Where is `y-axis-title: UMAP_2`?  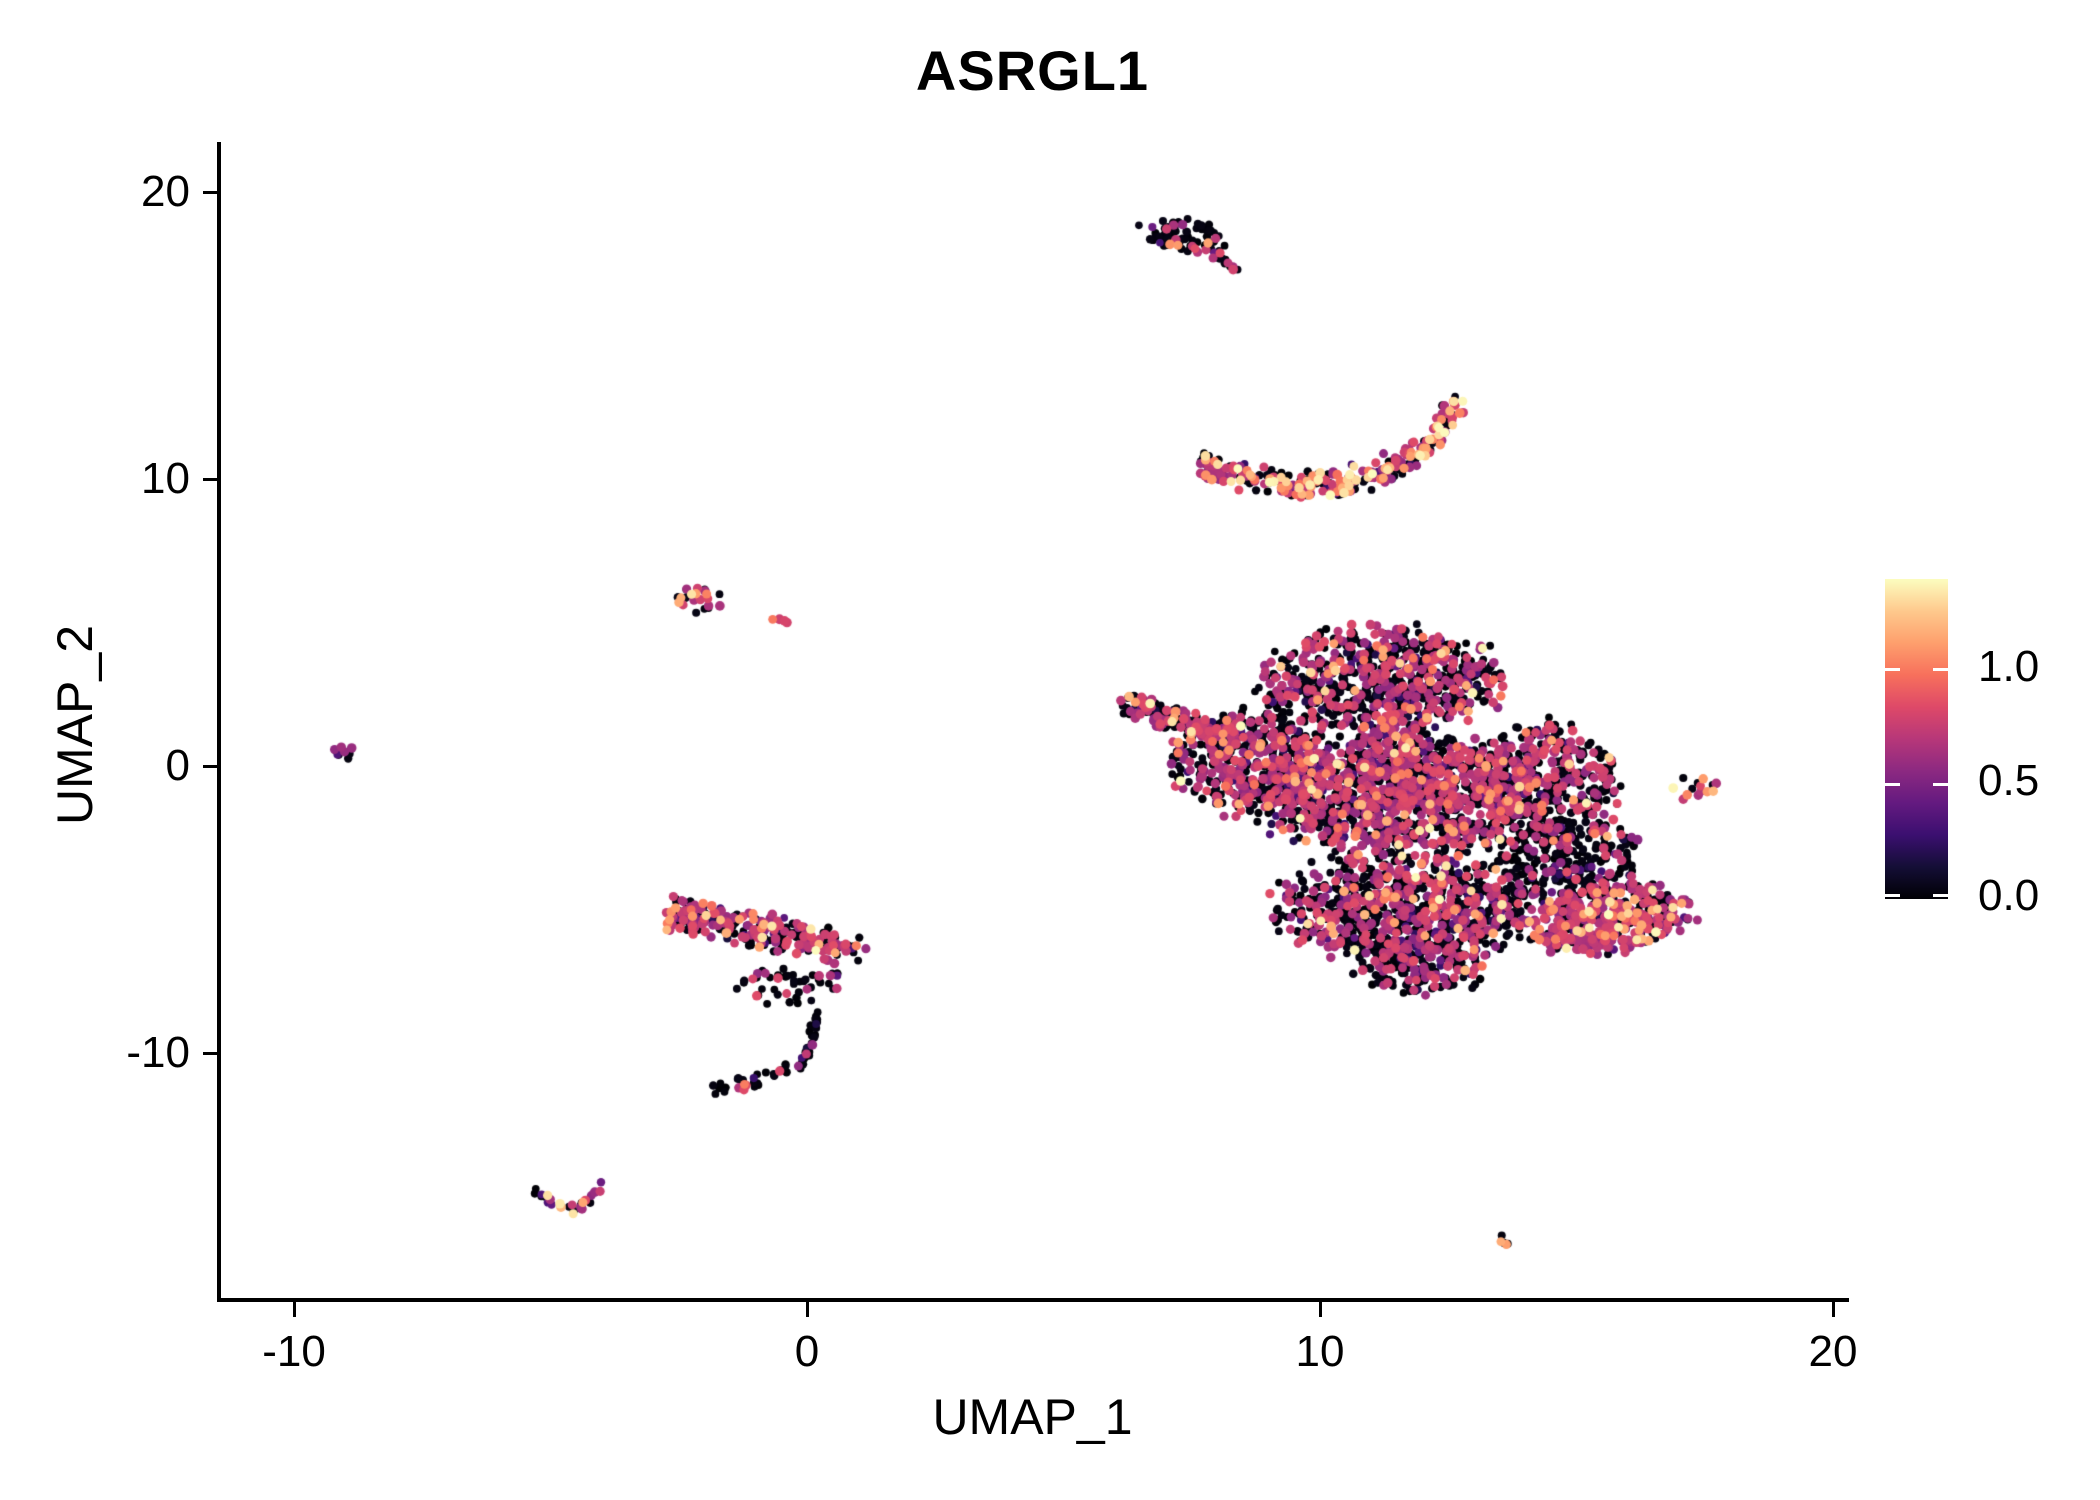
y-axis-title: UMAP_2 is located at coordinates (75, 725).